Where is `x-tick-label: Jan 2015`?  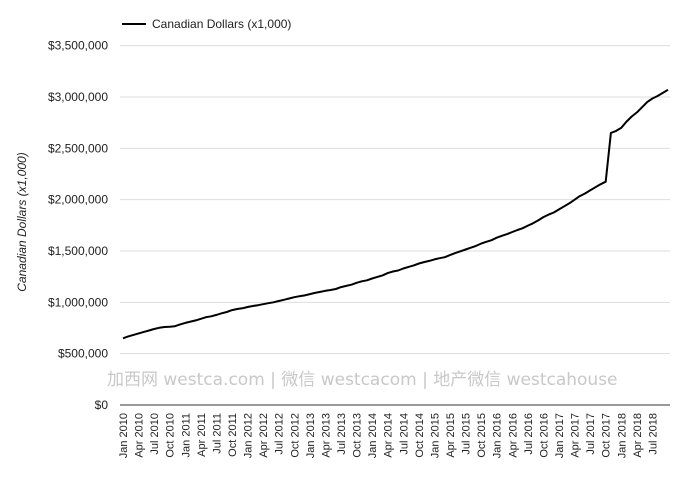
x-tick-label: Jan 2015 is located at coordinates (435, 435).